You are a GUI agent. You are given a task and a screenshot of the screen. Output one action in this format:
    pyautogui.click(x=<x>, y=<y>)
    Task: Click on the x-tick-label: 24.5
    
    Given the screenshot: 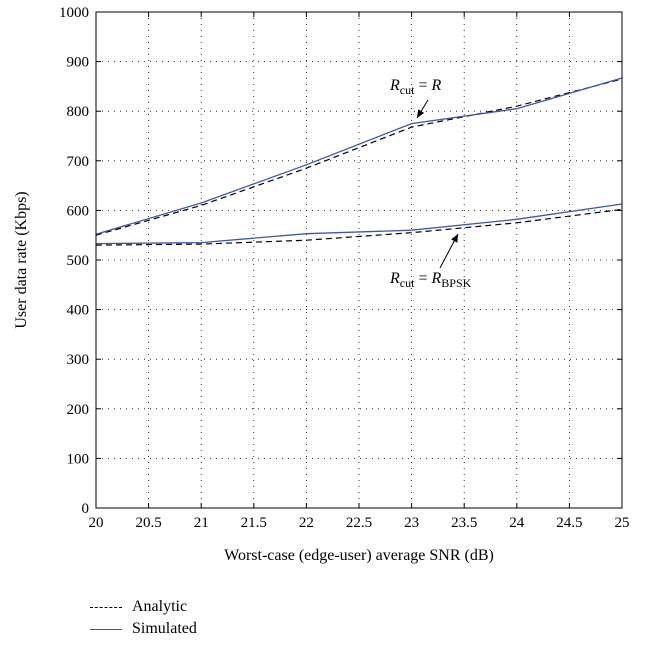 What is the action you would take?
    pyautogui.click(x=569, y=523)
    